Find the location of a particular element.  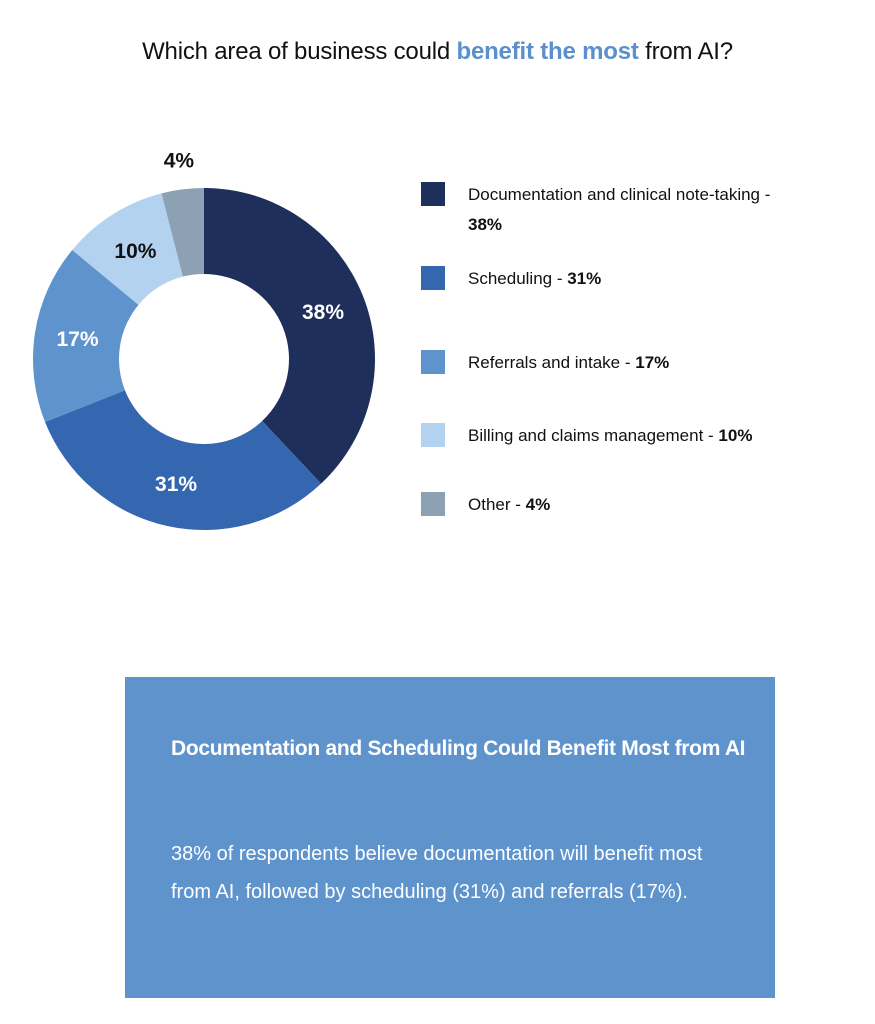

donut-slice-other is located at coordinates (182, 232).